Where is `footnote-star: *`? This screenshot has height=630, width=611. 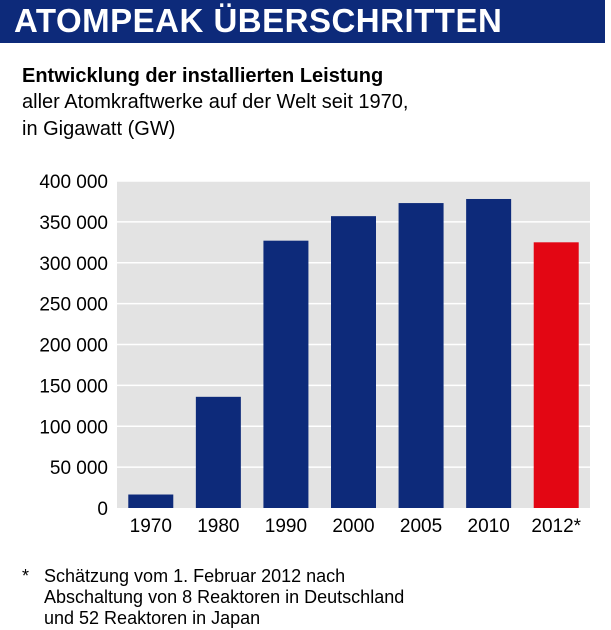
footnote-star: * is located at coordinates (26, 576).